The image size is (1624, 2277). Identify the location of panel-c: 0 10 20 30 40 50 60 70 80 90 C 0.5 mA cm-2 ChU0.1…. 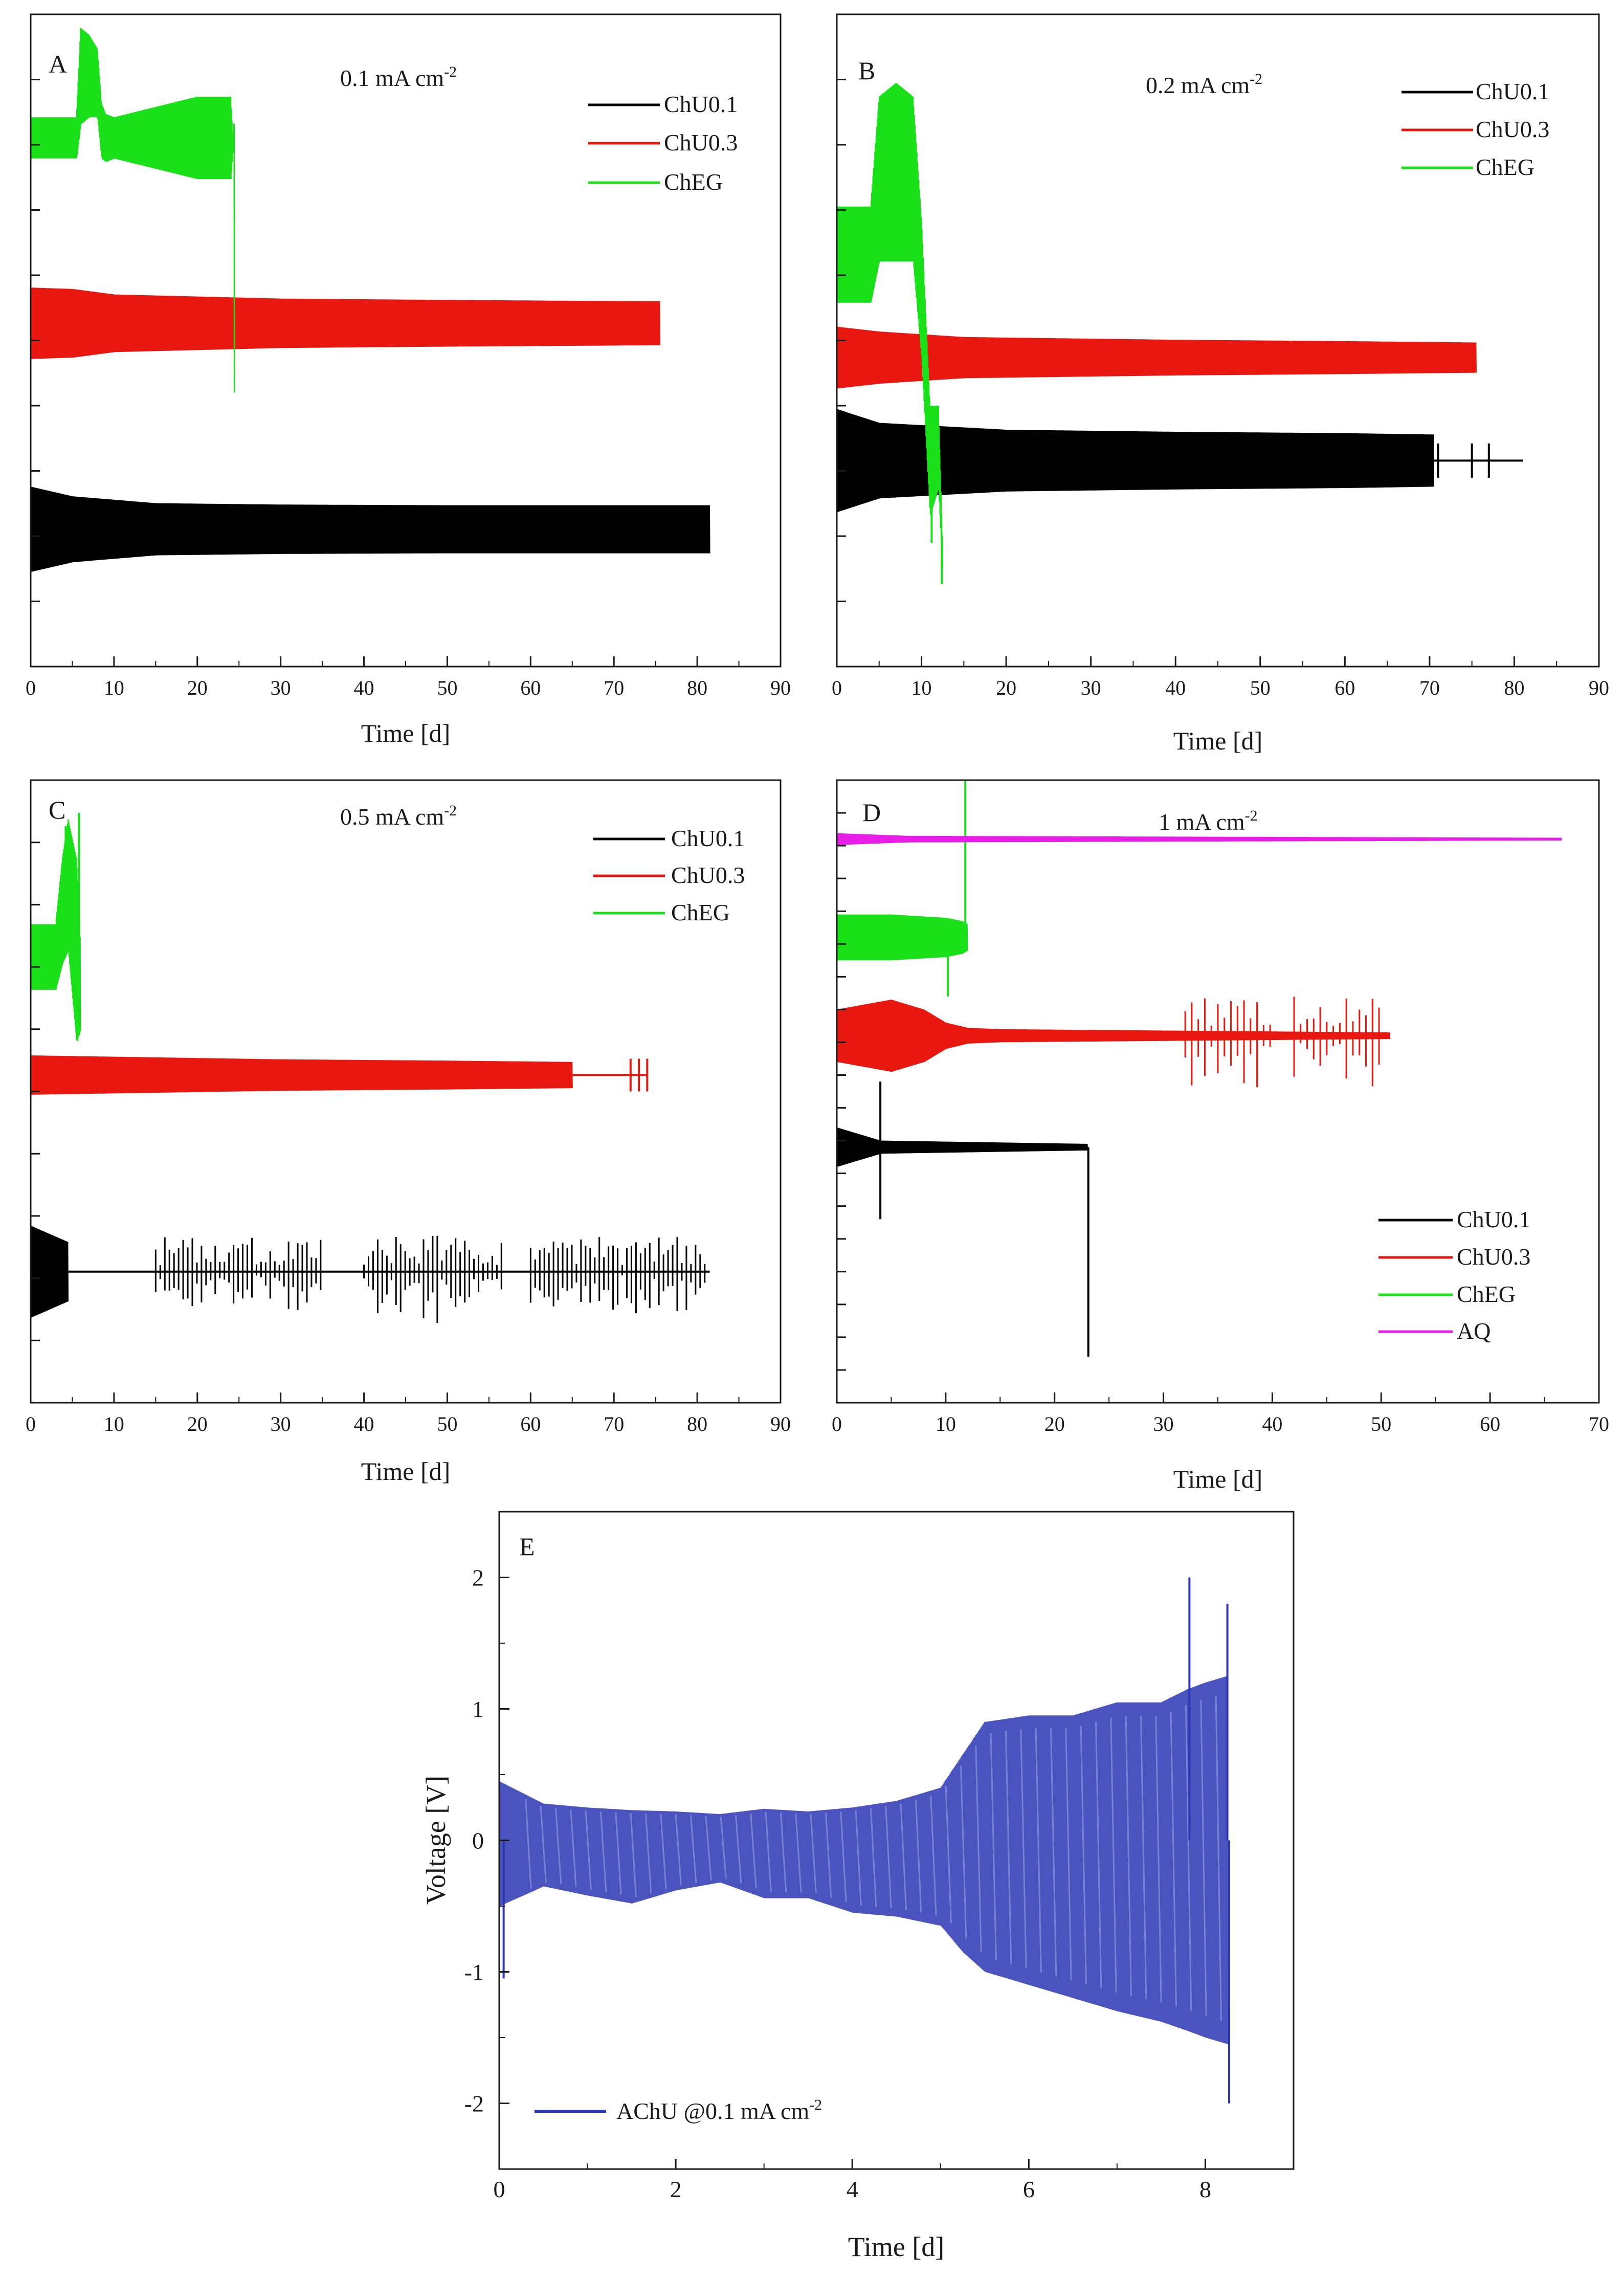
(408, 1132).